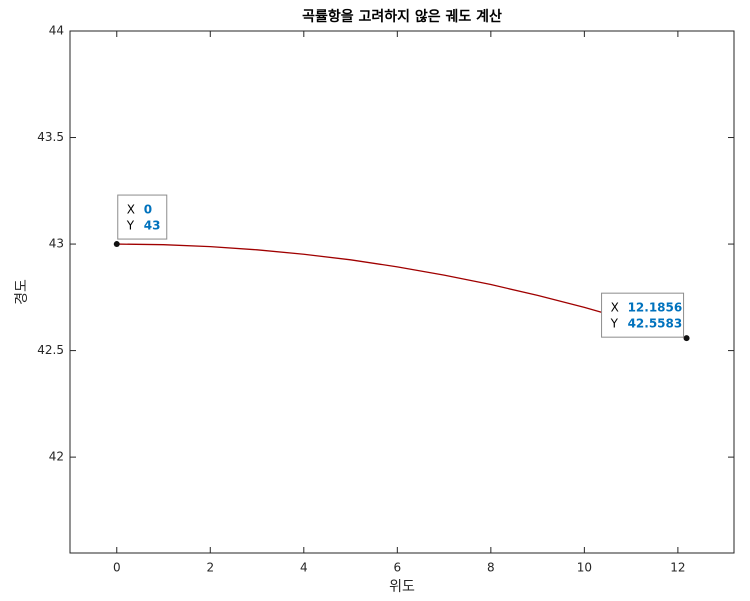 This screenshot has width=750, height=601. Describe the element at coordinates (304, 568) in the screenshot. I see `x-tick-label: 4` at that location.